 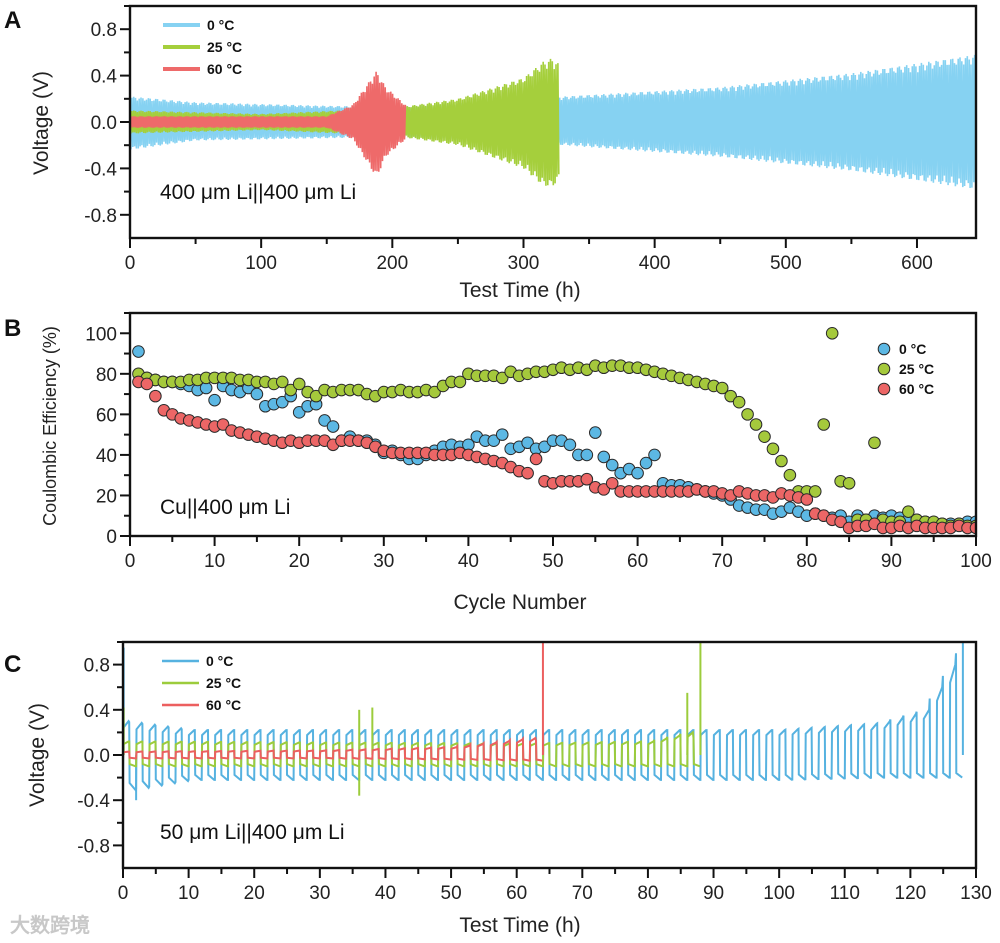 I want to click on panel-b-x-tick-label: 60, so click(x=637, y=561).